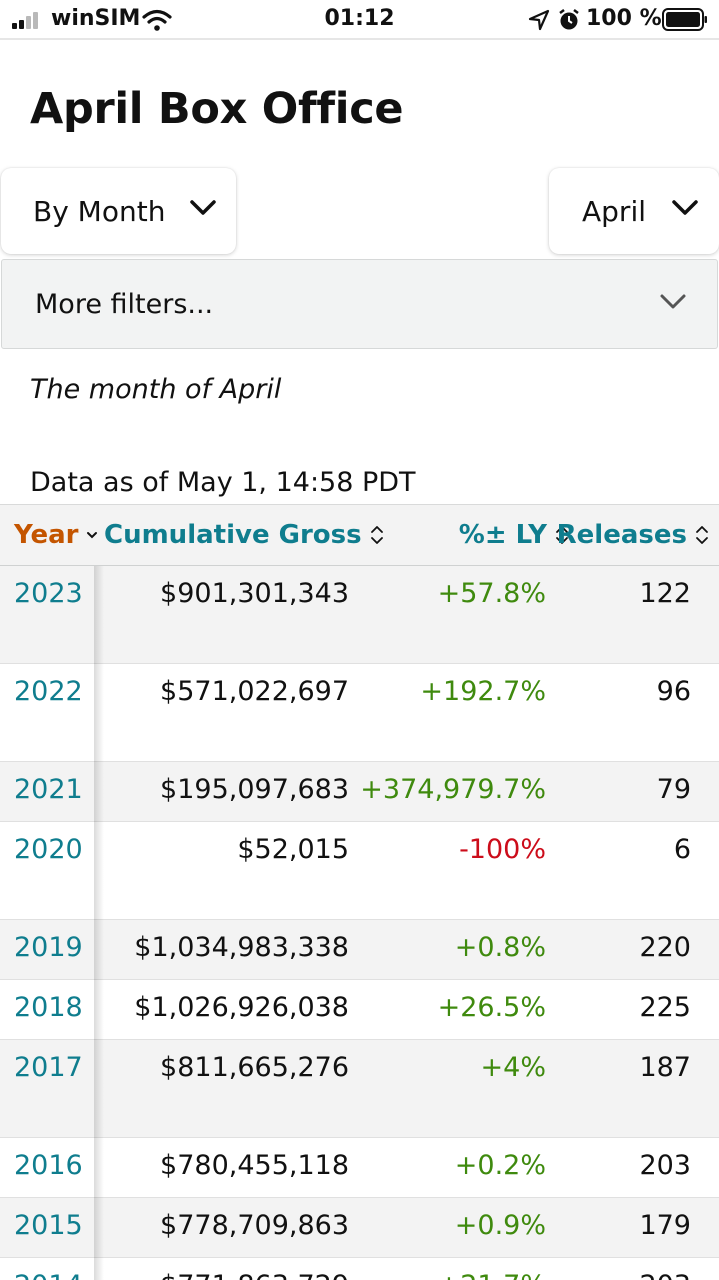 The height and width of the screenshot is (1280, 719). Describe the element at coordinates (359, 1168) in the screenshot. I see `table-row: 2016 $780,455,118 +0.2% 203` at that location.